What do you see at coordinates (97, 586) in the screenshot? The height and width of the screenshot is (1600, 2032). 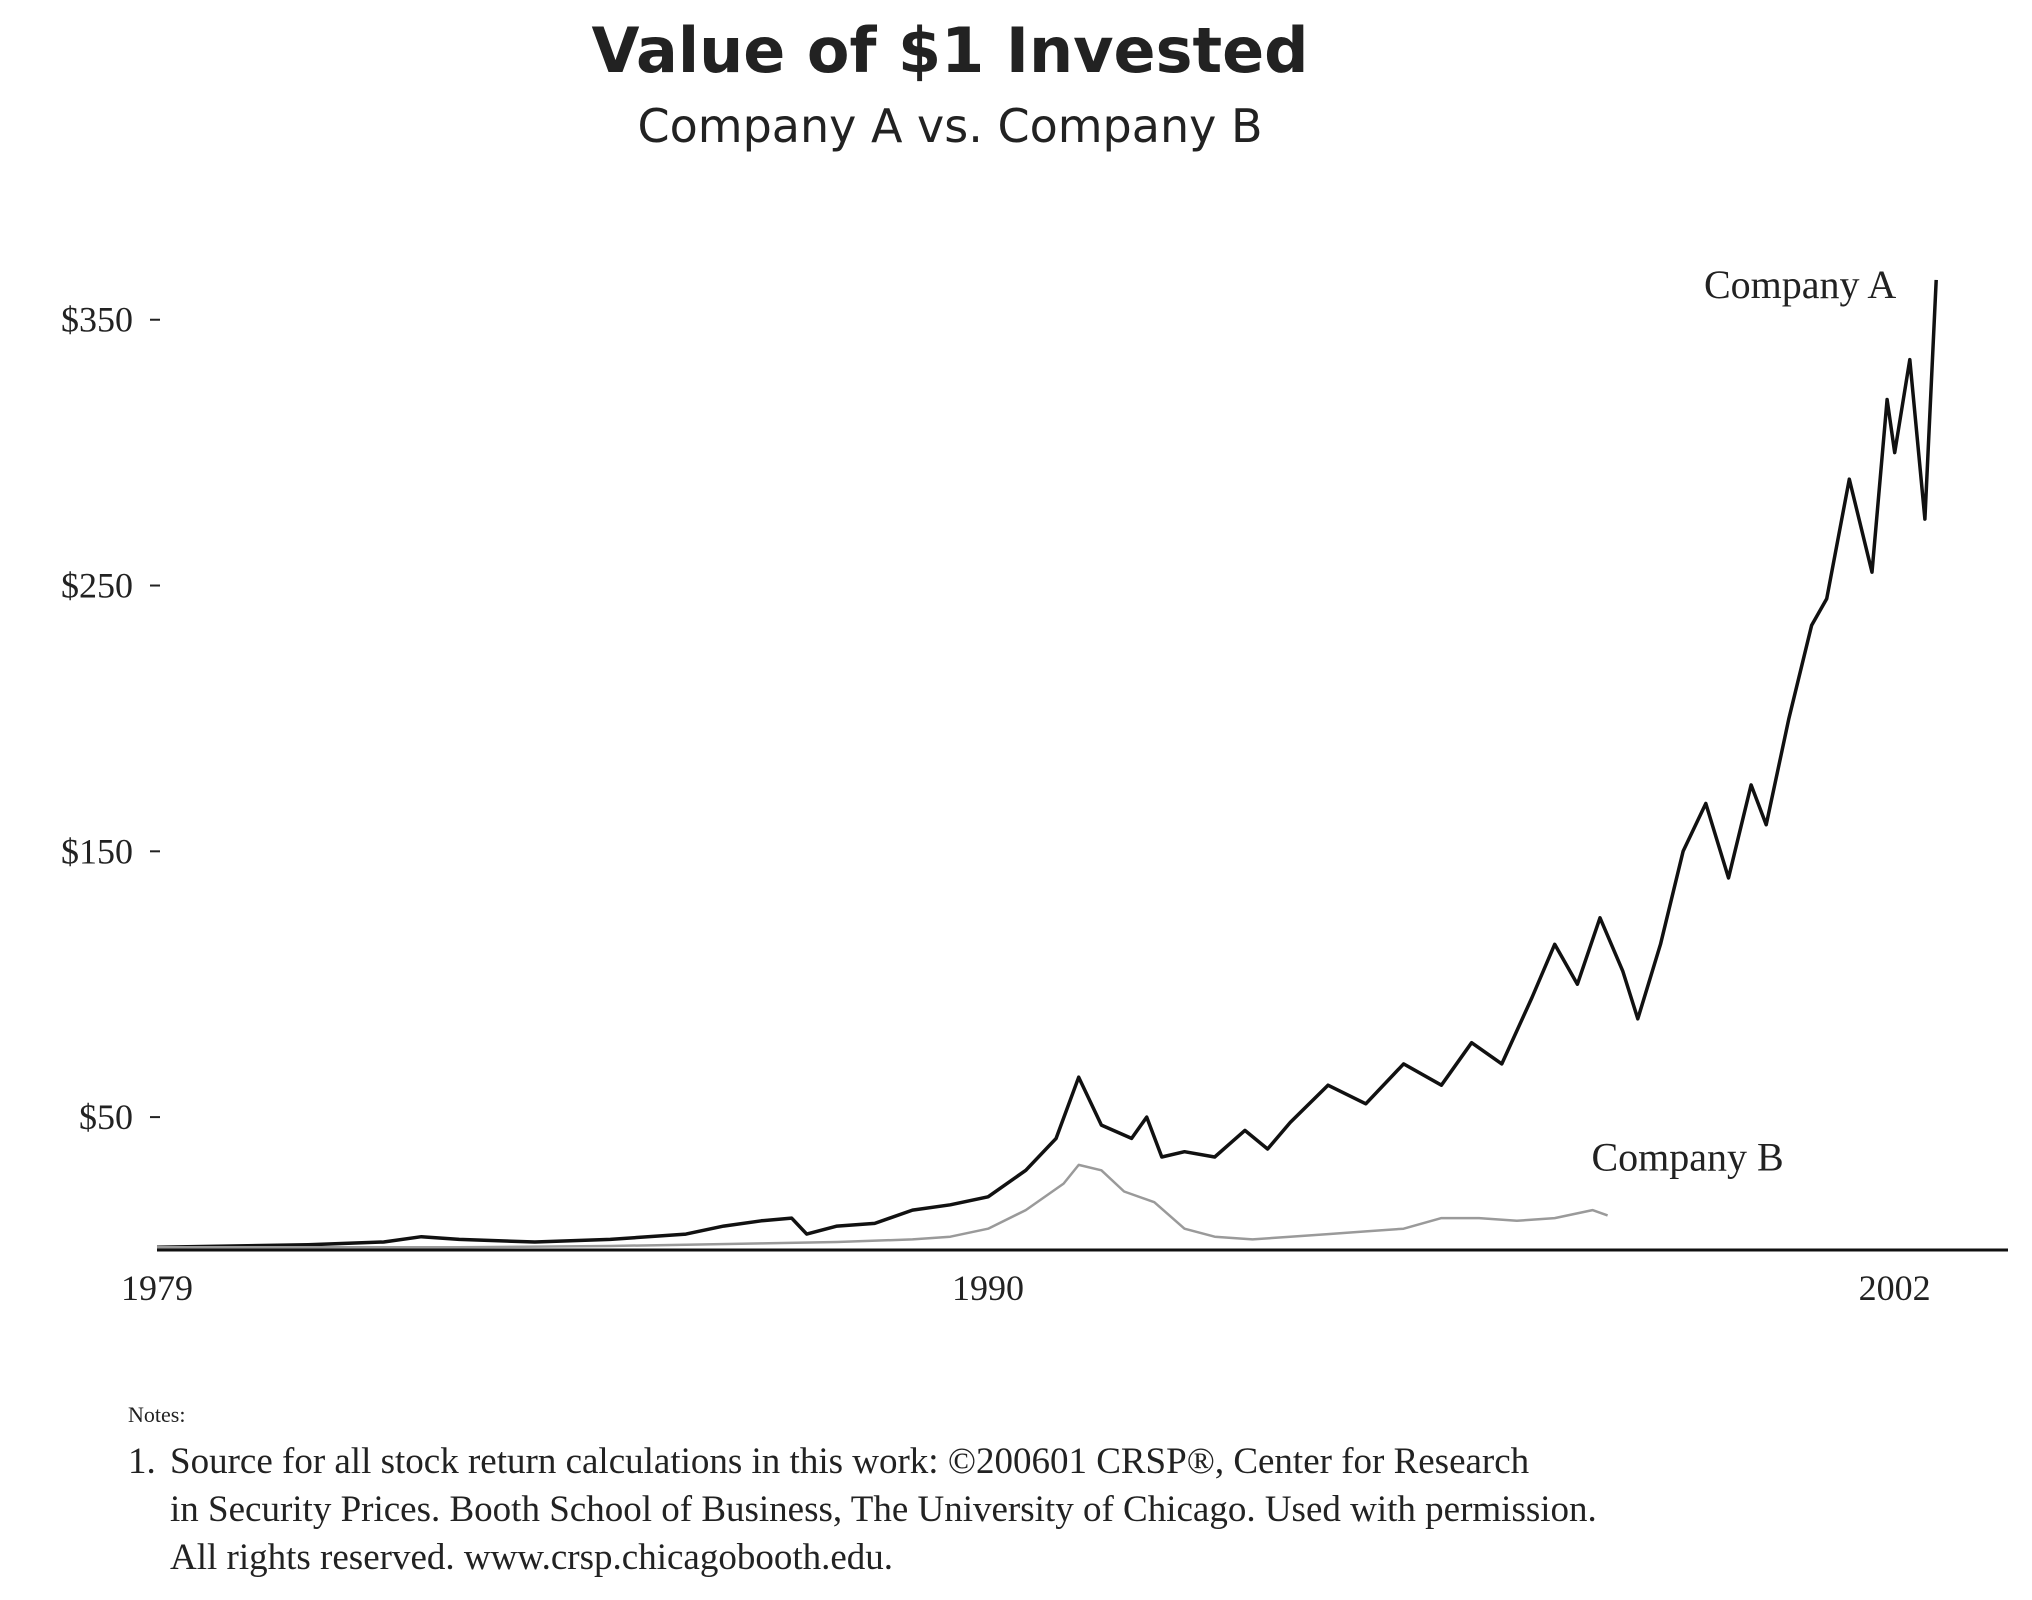 I see `y-tick-label: $250` at bounding box center [97, 586].